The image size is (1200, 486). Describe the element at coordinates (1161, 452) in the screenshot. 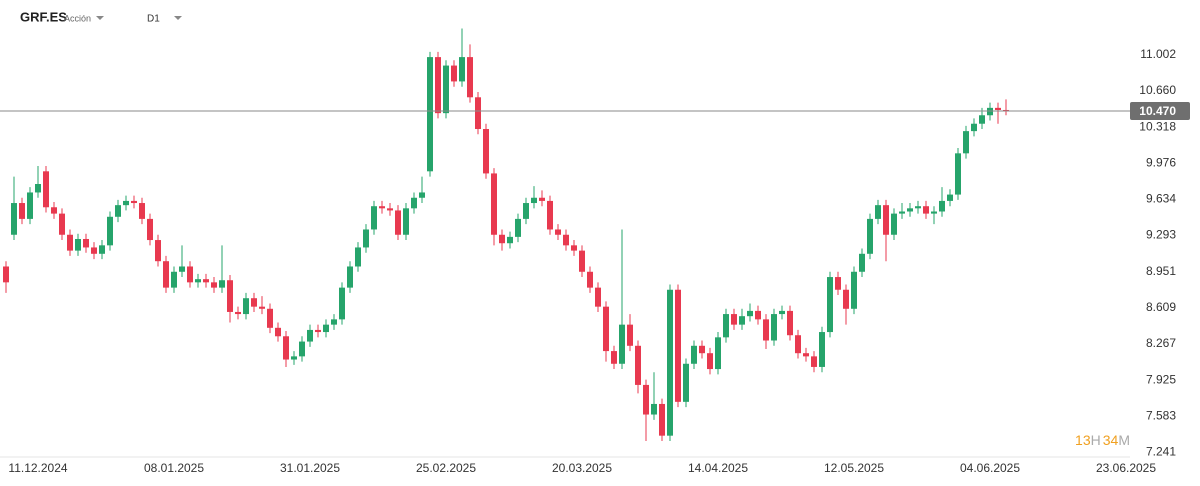

I see `y-tick-label: 7.241` at that location.